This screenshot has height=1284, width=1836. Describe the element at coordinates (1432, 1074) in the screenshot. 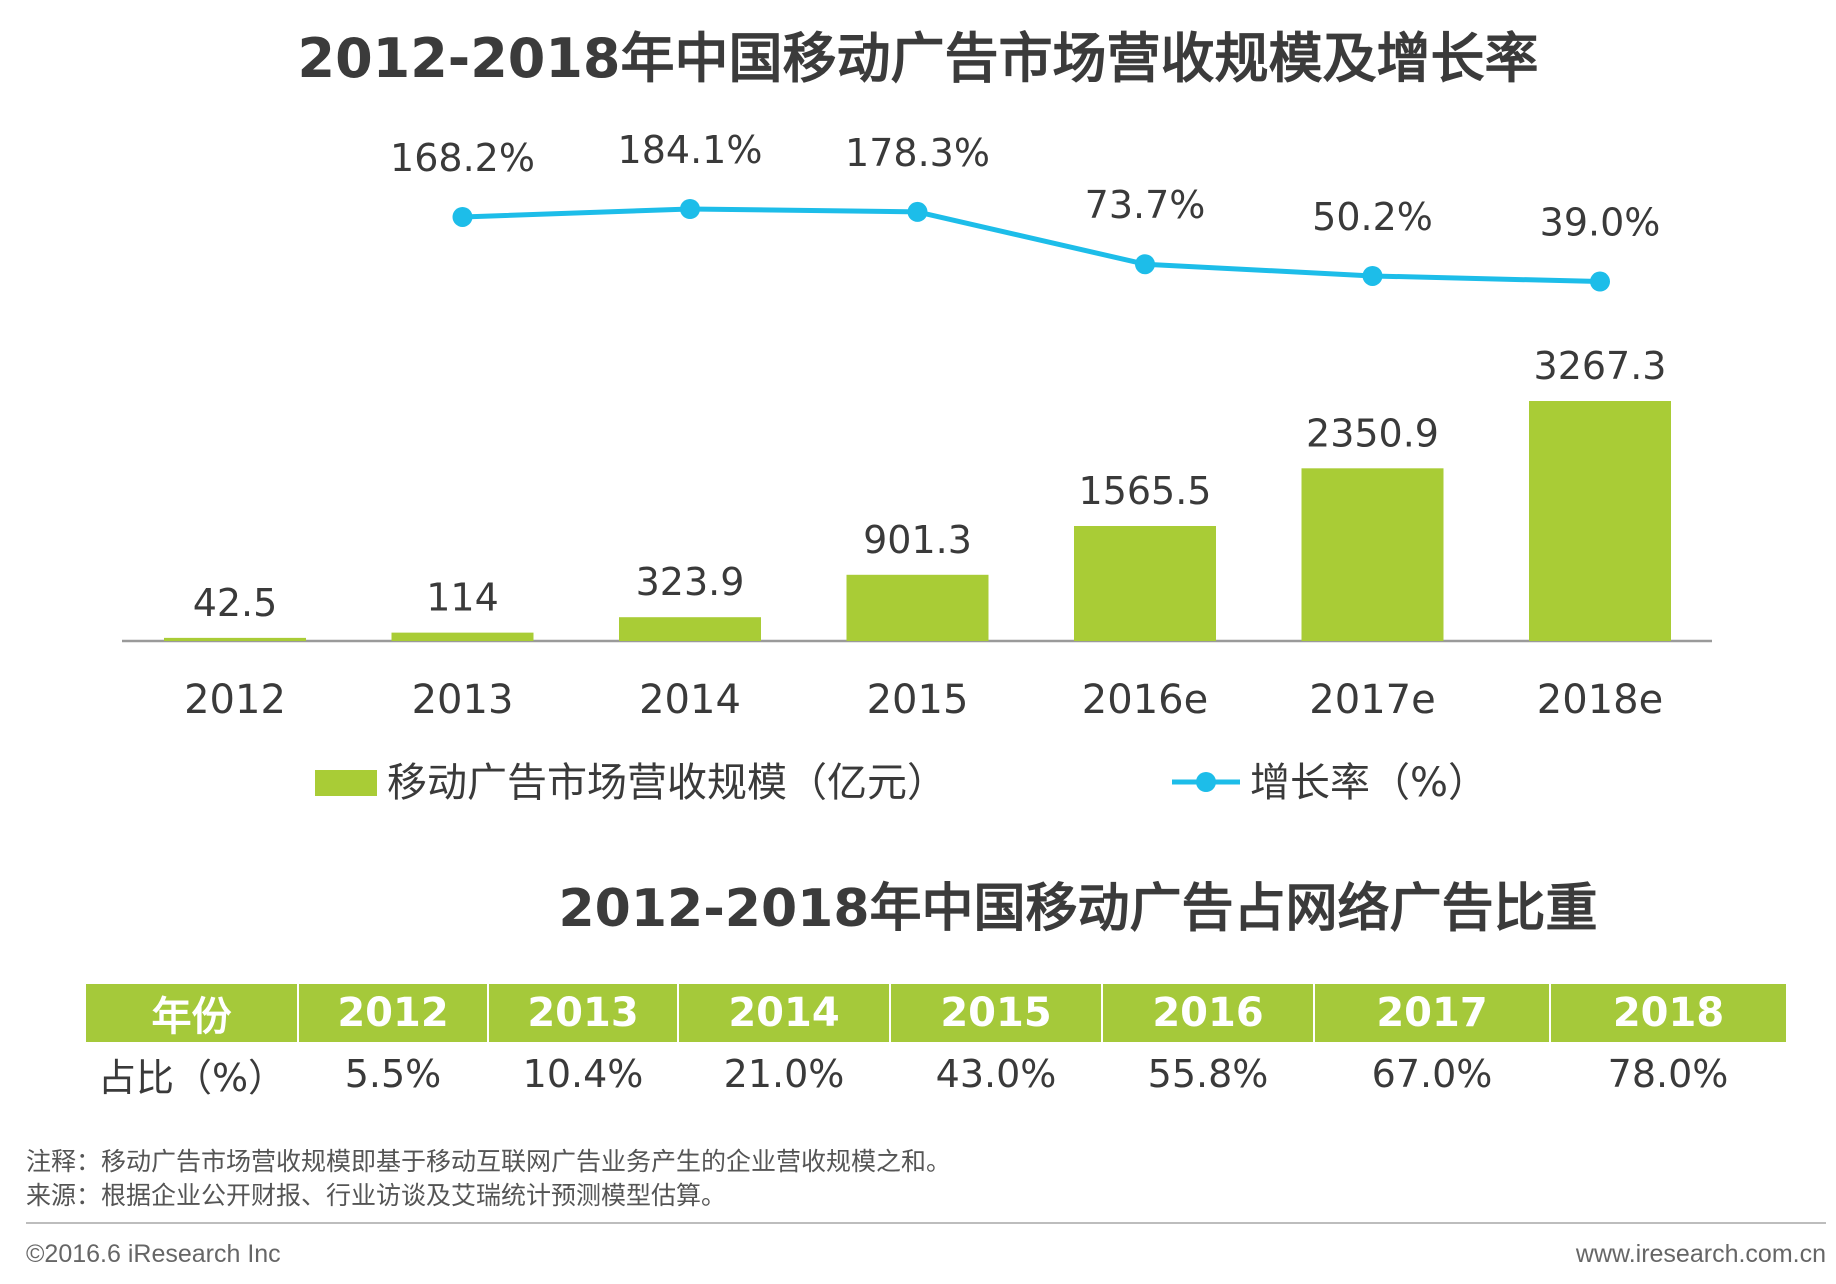

I see `table-share-cell: 67.0%` at that location.